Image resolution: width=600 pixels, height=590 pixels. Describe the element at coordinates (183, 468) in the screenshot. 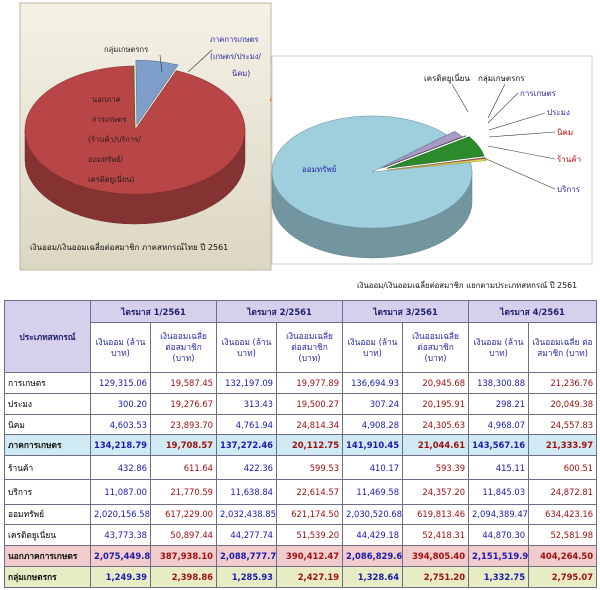

I see `avg-savings-cell: 611.64` at that location.